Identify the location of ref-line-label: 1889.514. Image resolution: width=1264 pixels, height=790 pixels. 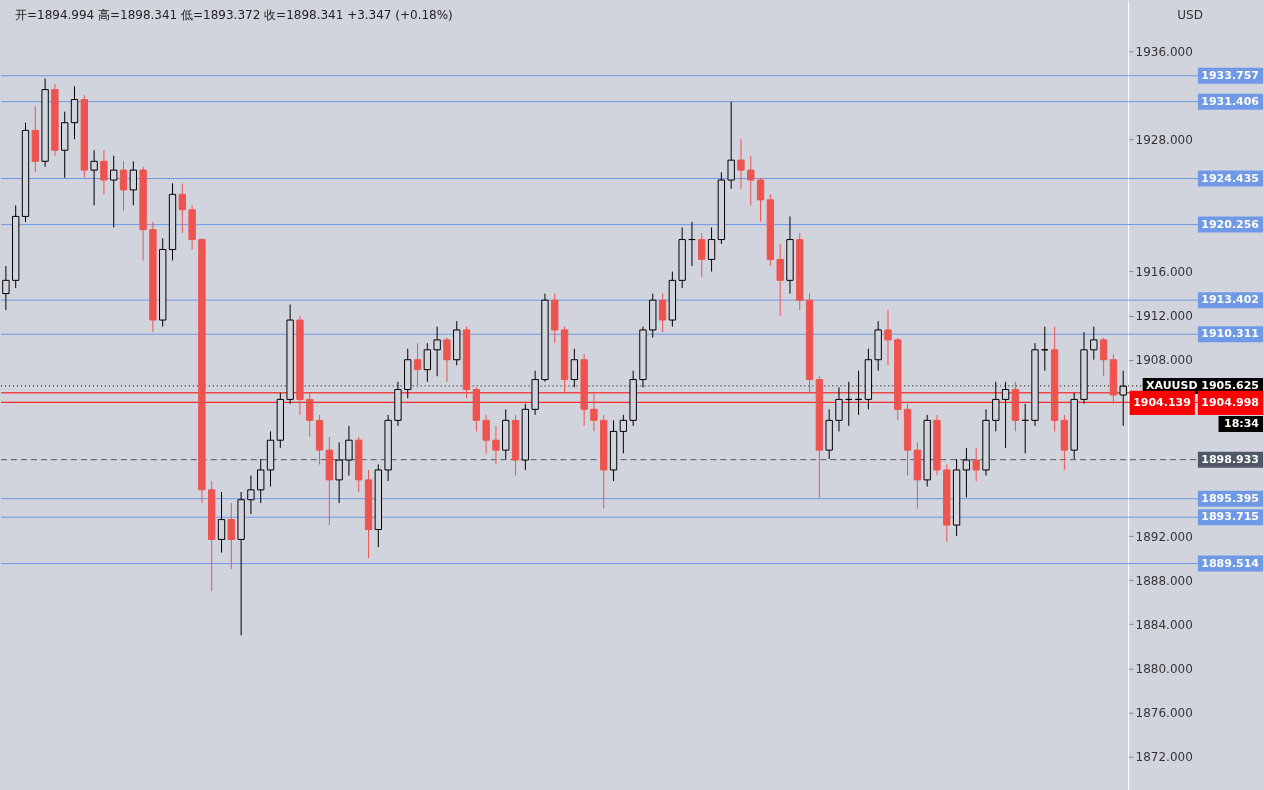
(1230, 563).